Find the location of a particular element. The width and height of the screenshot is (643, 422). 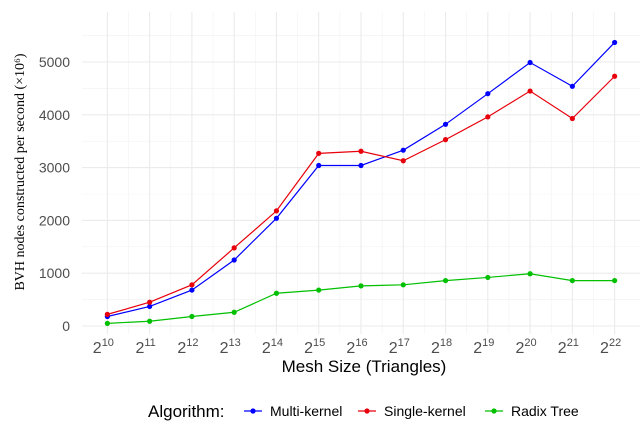

x-tick-label: 221 is located at coordinates (568, 347).